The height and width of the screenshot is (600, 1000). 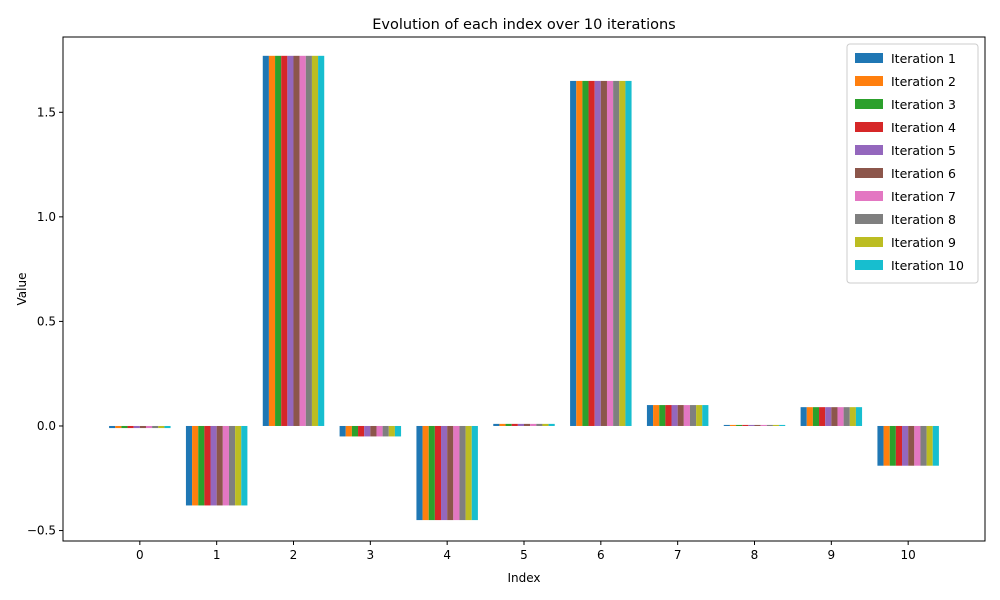 I want to click on legend-label: Iteration 4, so click(x=923, y=127).